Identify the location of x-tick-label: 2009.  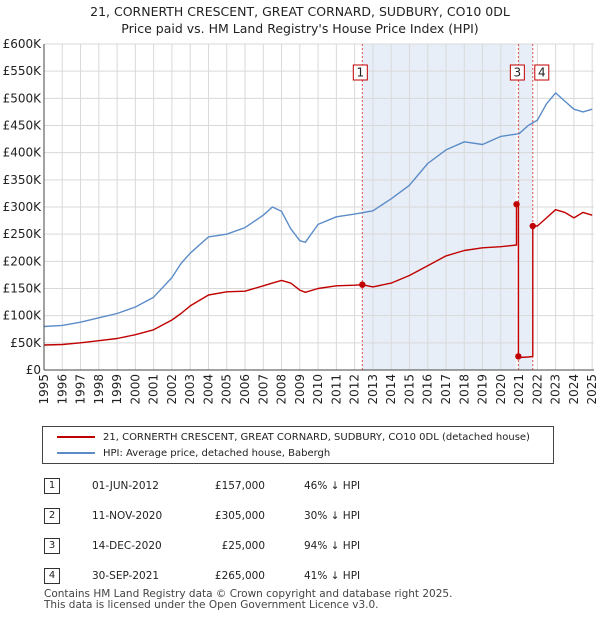
(300, 389).